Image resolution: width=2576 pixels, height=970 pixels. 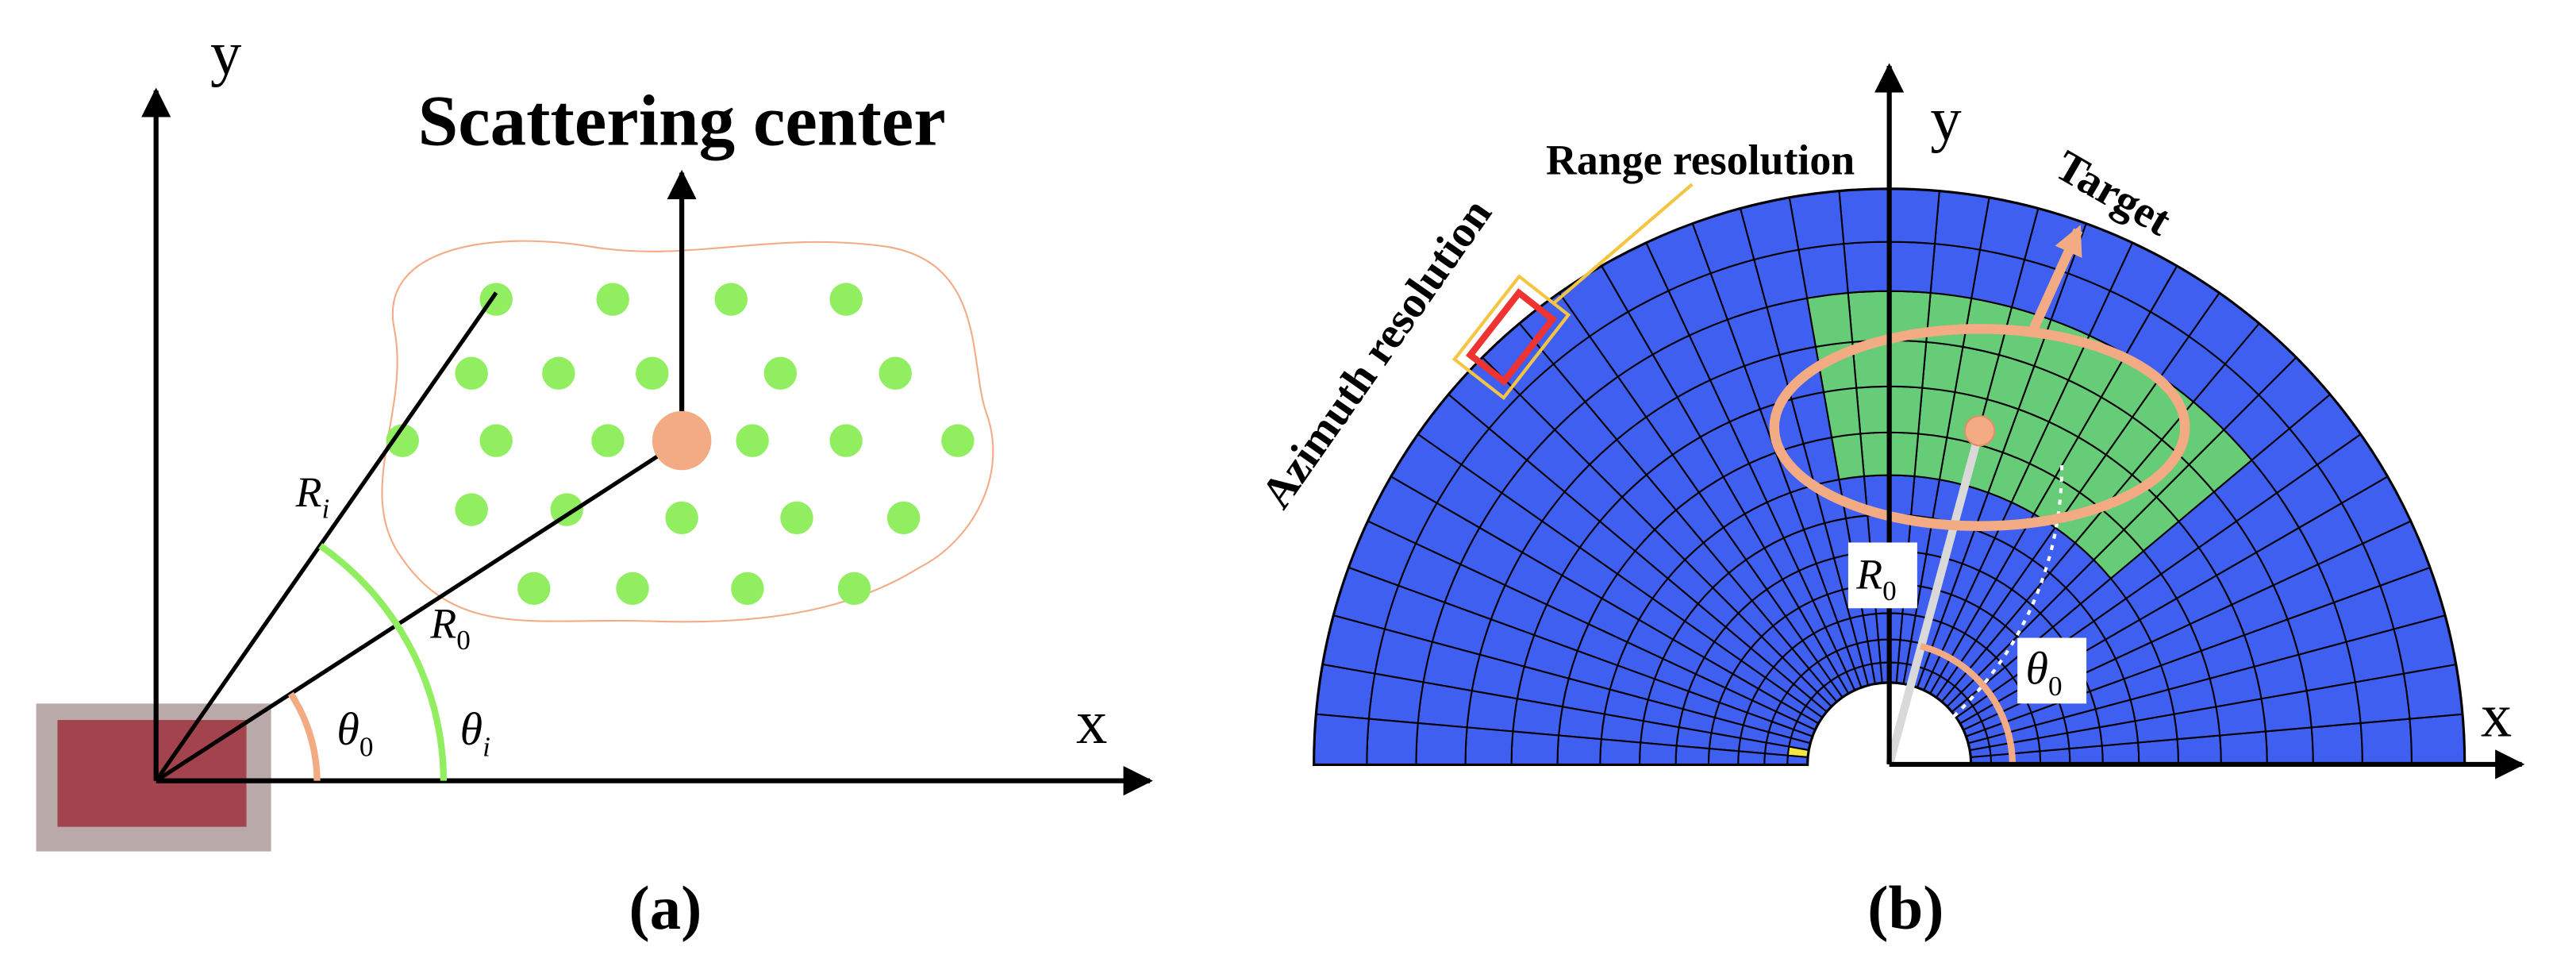 What do you see at coordinates (1622, 244) in the screenshot?
I see `range-leader` at bounding box center [1622, 244].